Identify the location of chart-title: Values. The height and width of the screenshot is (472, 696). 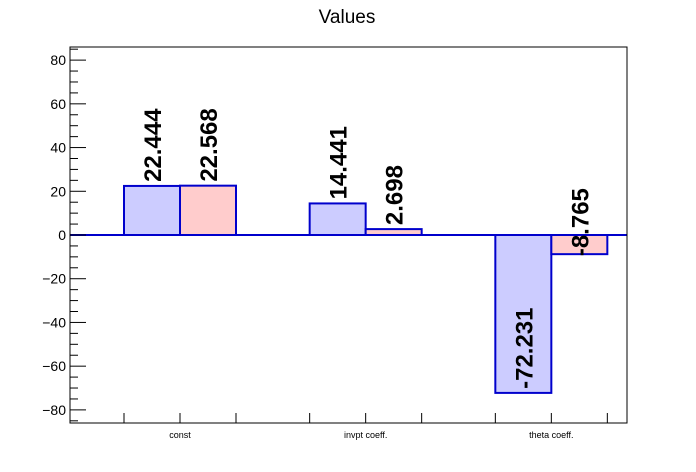
(347, 17).